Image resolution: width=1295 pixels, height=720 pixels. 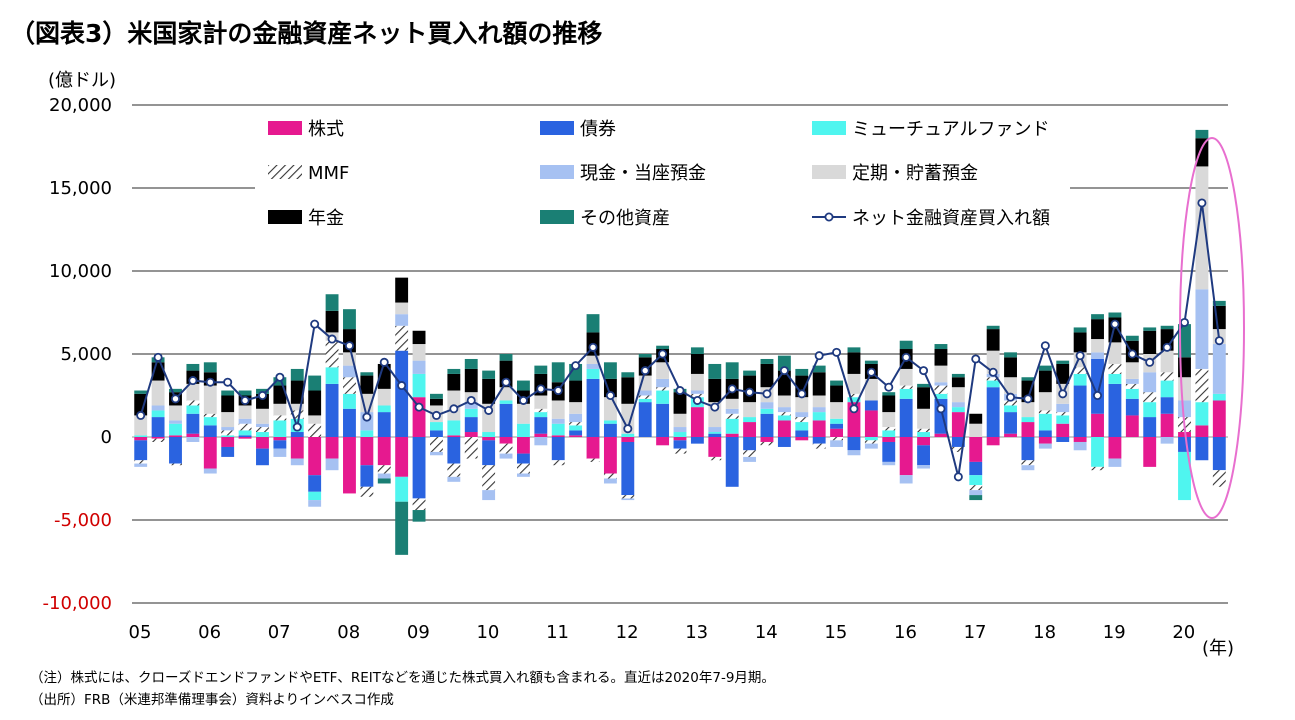 What do you see at coordinates (835, 632) in the screenshot?
I see `x-tick-label: 15` at bounding box center [835, 632].